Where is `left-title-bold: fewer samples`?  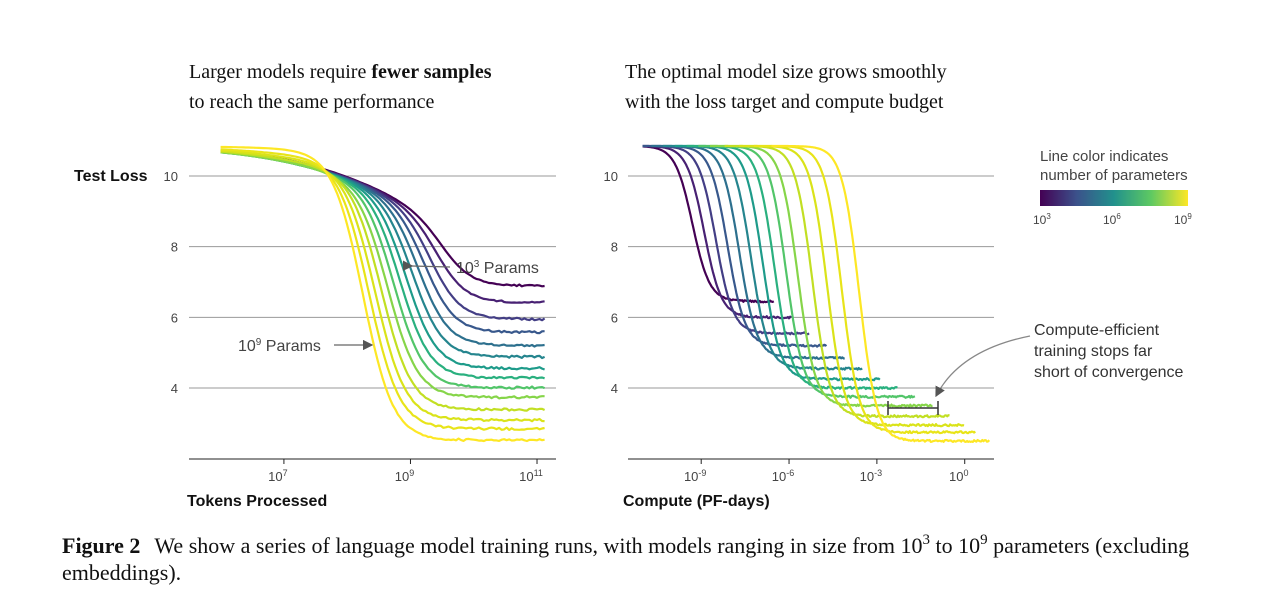 left-title-bold: fewer samples is located at coordinates (431, 72).